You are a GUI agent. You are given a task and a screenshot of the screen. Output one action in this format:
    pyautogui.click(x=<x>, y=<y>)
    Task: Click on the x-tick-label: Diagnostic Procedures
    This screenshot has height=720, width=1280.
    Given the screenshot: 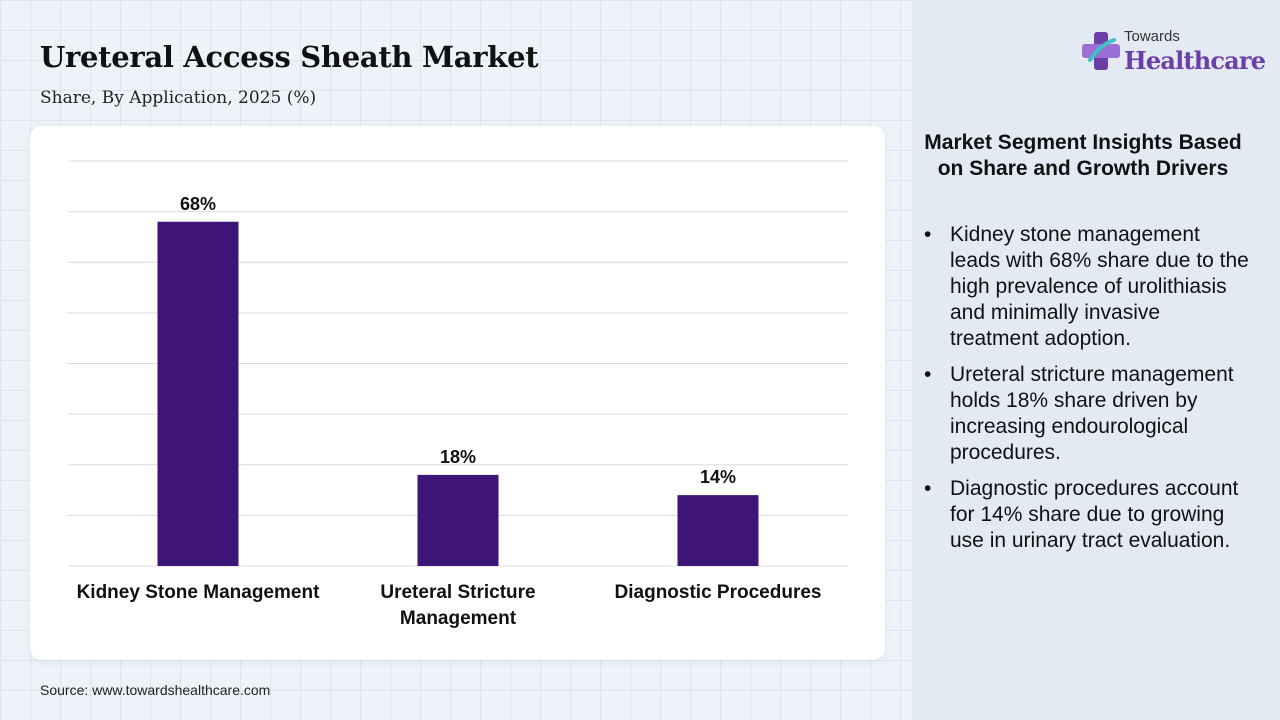 What is the action you would take?
    pyautogui.click(x=718, y=592)
    